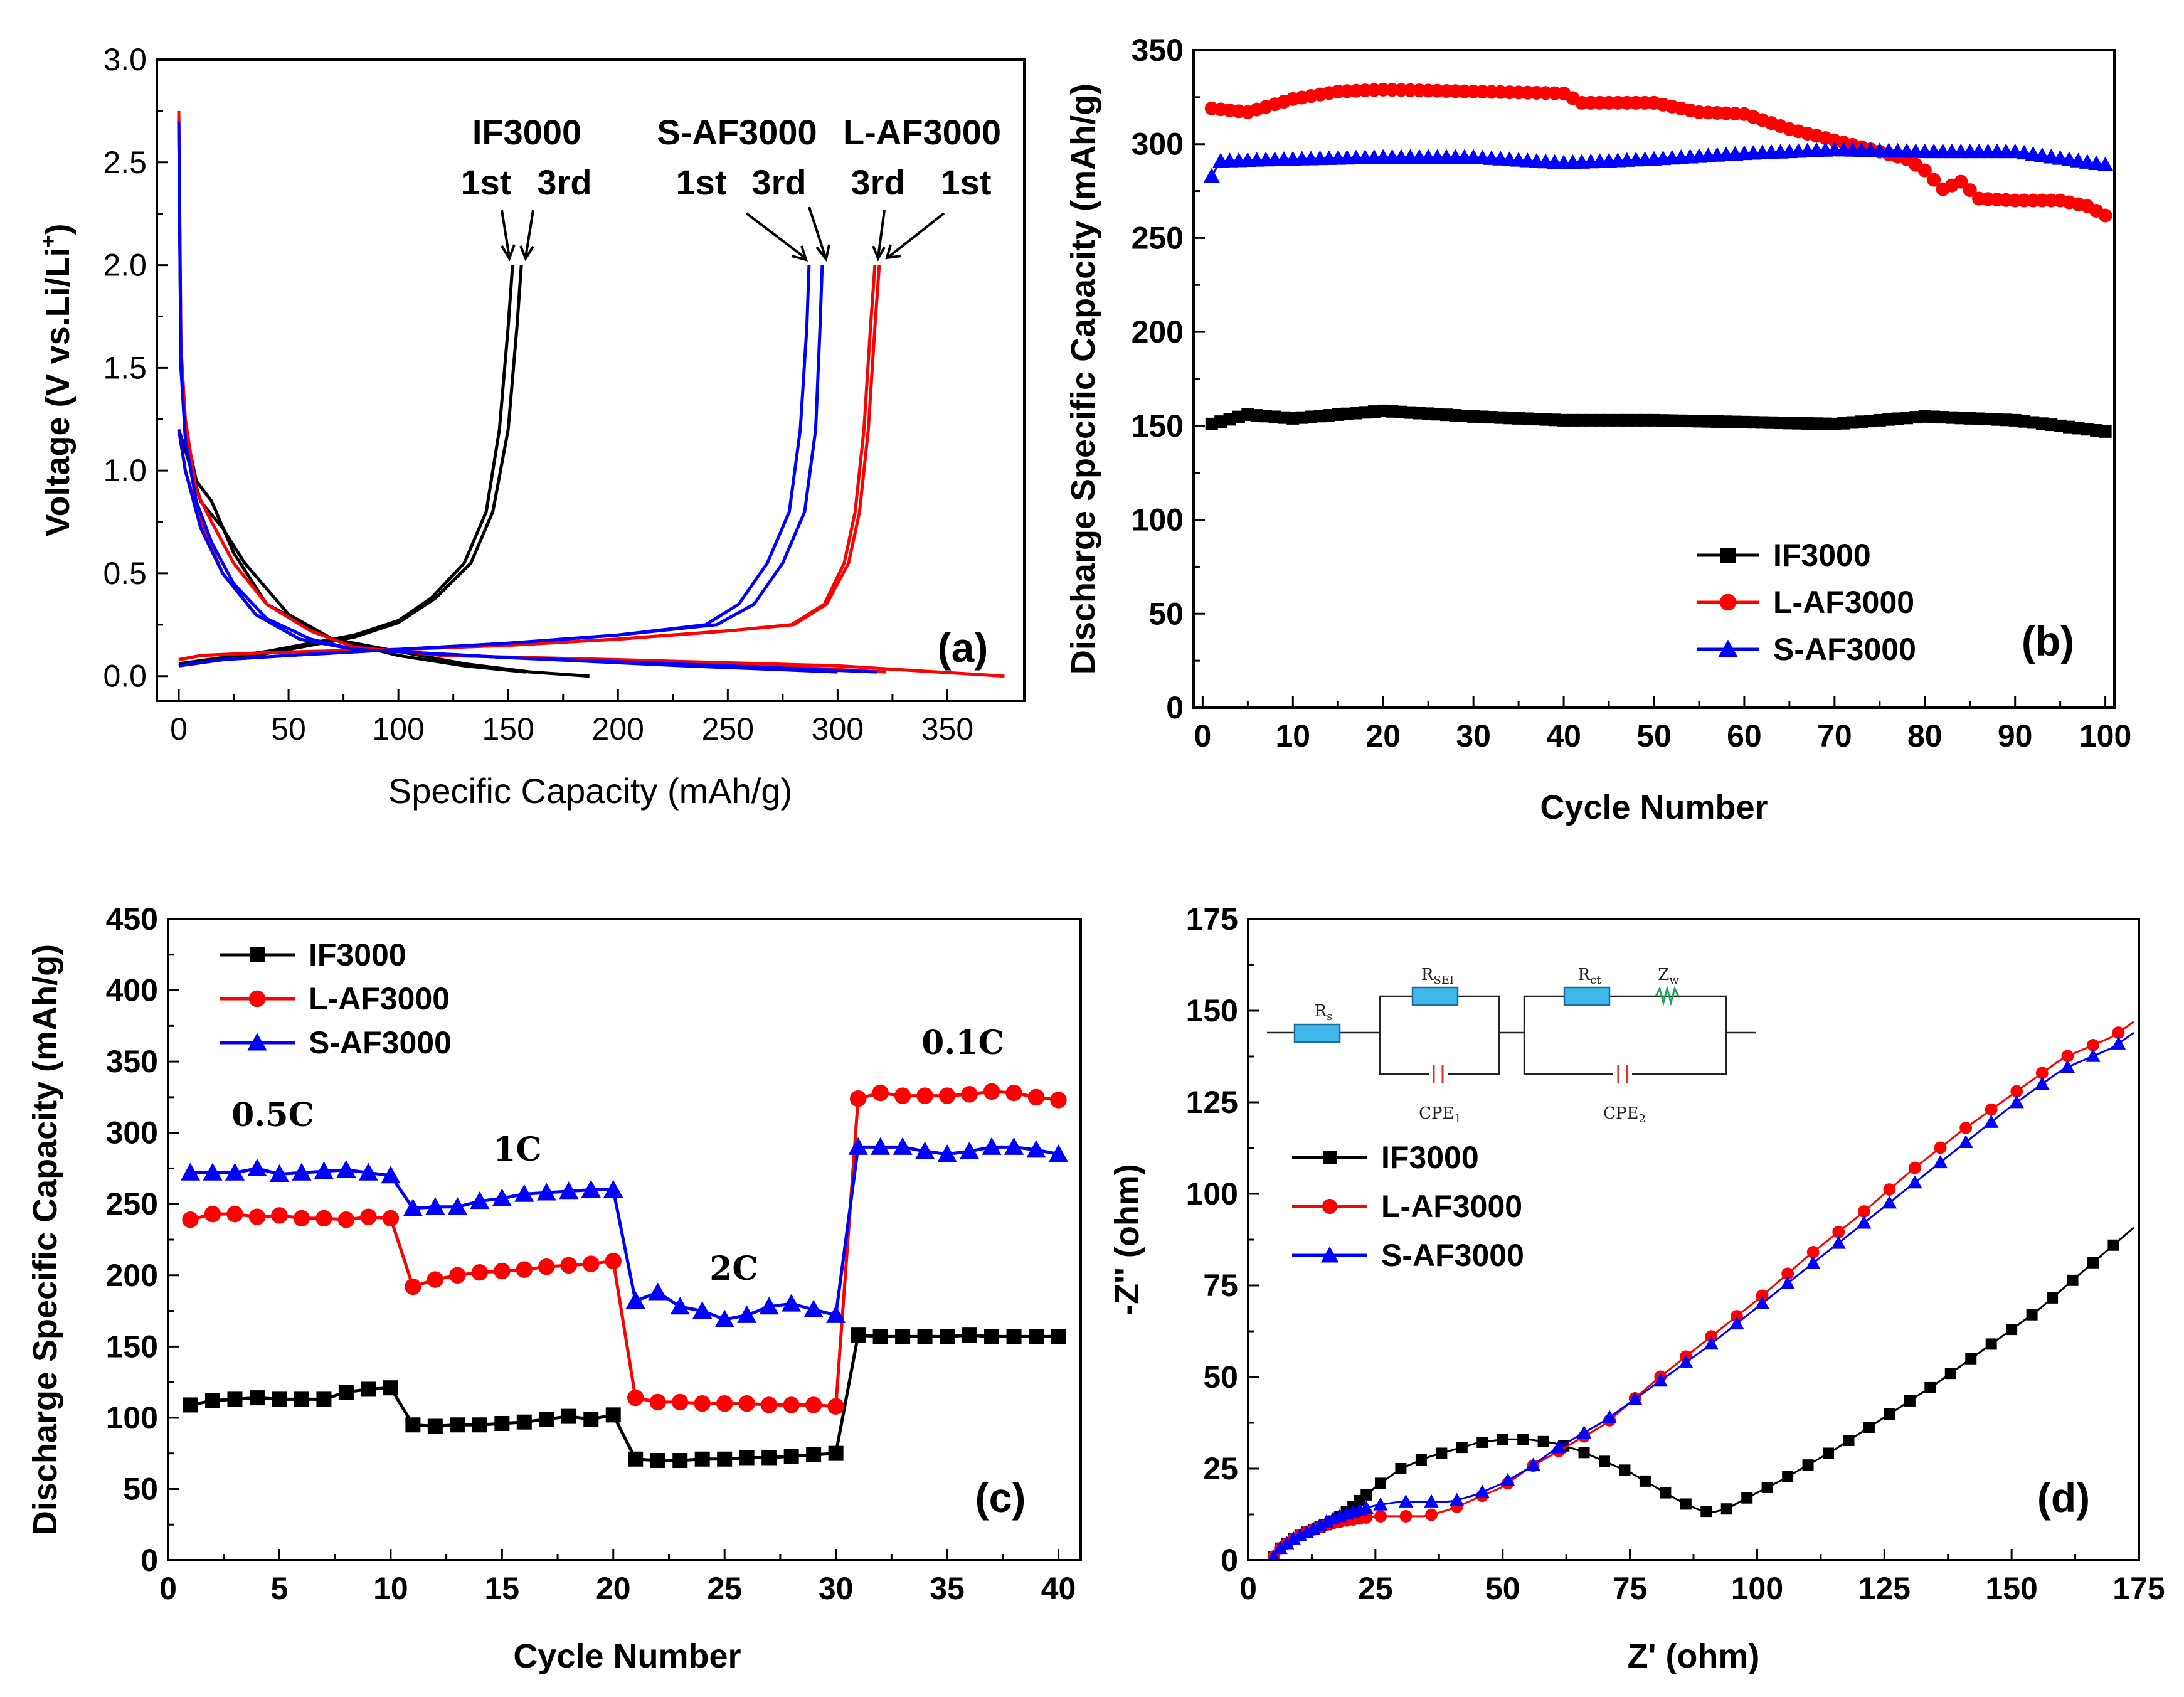 This screenshot has height=1697, width=2184. I want to click on ytick-label: 250, so click(1158, 237).